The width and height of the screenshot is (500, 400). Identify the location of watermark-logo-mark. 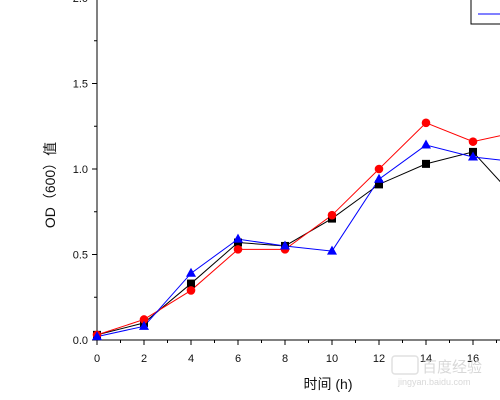
(405, 365).